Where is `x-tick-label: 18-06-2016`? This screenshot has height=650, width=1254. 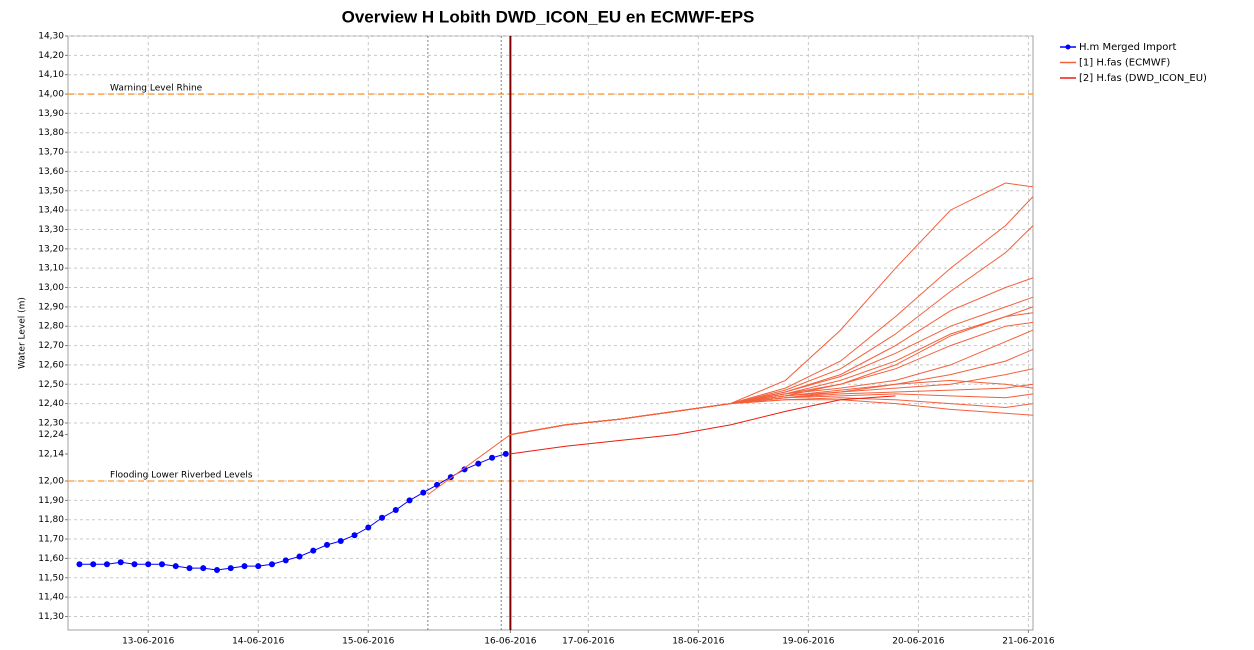
x-tick-label: 18-06-2016 is located at coordinates (698, 642).